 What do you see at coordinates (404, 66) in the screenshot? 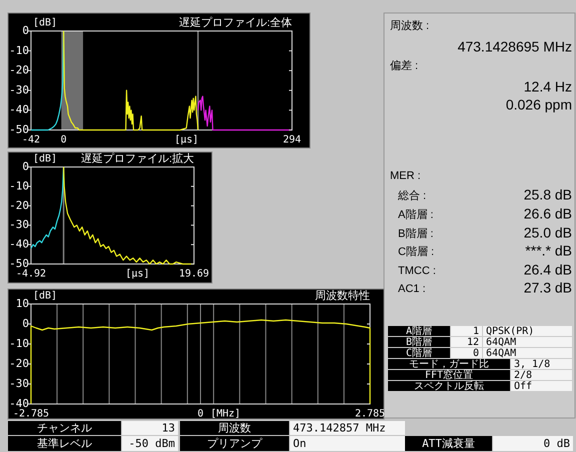
I see `text: 偏差 :` at bounding box center [404, 66].